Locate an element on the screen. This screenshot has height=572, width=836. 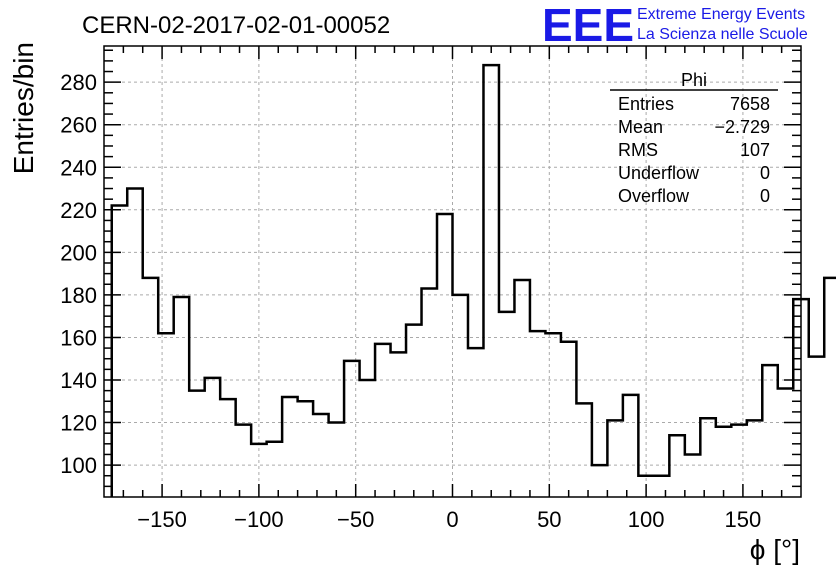
x-axis-label: ϕ [°] is located at coordinates (775, 549).